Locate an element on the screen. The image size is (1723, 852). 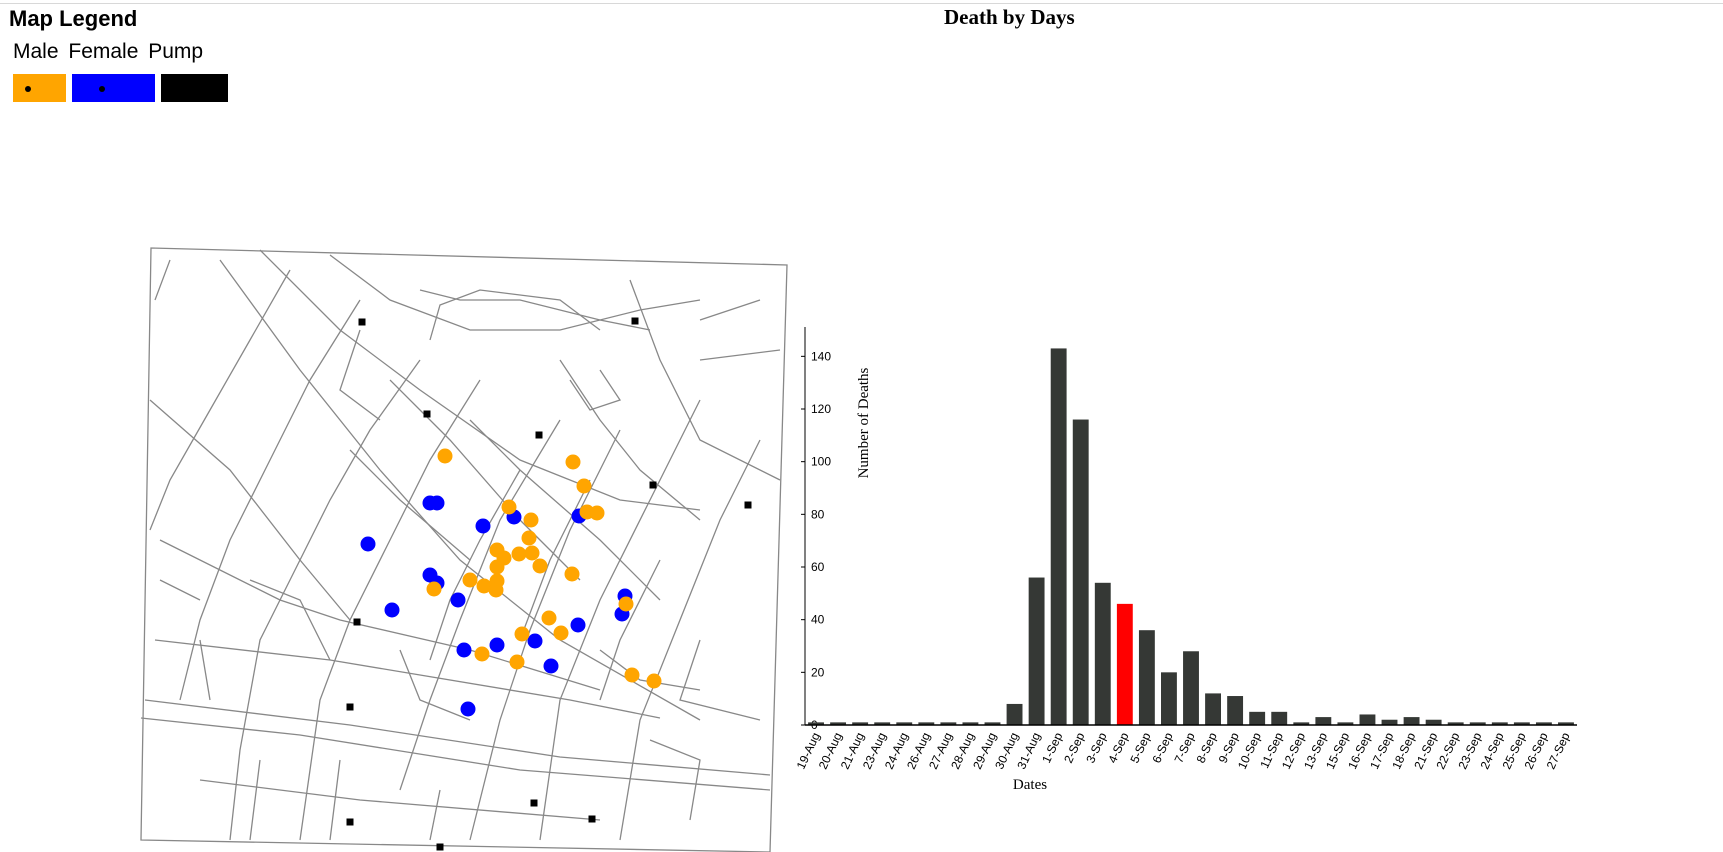
bar-11-Sep is located at coordinates (1279, 718).